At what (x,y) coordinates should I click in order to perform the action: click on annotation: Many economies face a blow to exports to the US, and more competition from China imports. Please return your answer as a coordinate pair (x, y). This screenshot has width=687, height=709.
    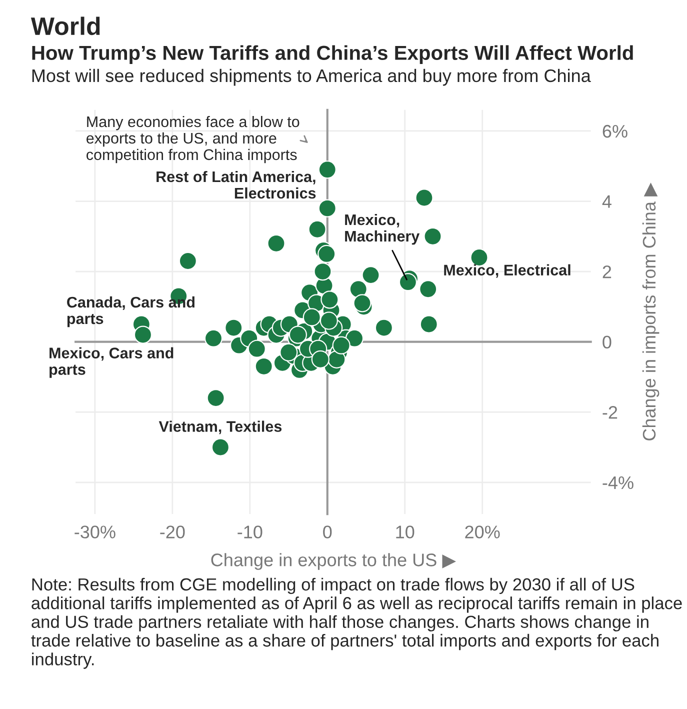
    Looking at the image, I should click on (193, 140).